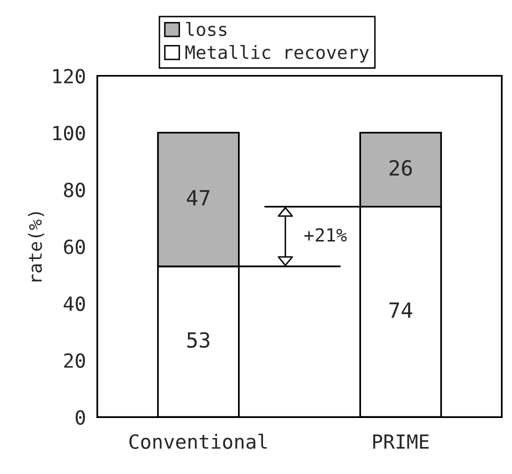  I want to click on annotation: +21%, so click(325, 235).